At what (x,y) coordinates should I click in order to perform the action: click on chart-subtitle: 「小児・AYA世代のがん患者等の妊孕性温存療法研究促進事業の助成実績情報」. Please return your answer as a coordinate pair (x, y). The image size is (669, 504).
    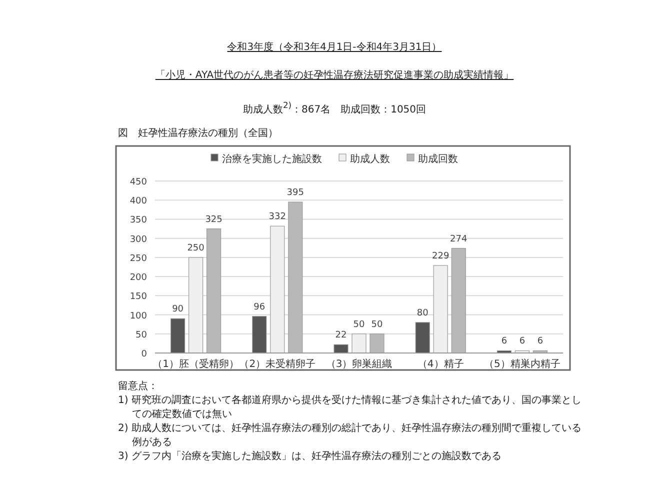
    Looking at the image, I should click on (334, 75).